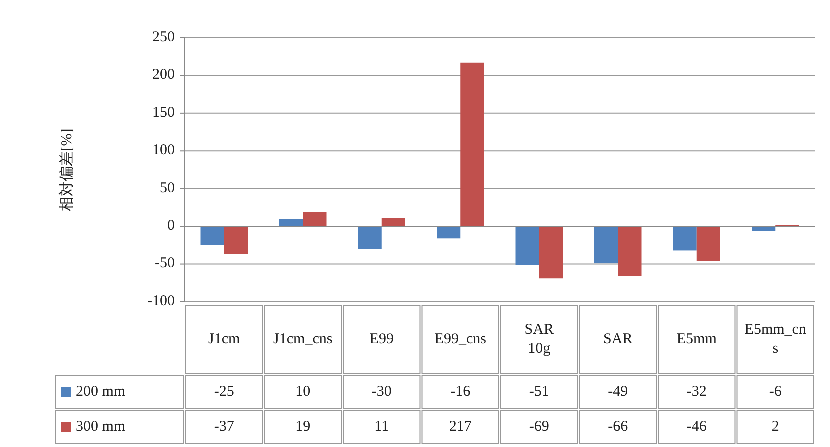 The width and height of the screenshot is (830, 447). What do you see at coordinates (303, 392) in the screenshot?
I see `data-label: 10` at bounding box center [303, 392].